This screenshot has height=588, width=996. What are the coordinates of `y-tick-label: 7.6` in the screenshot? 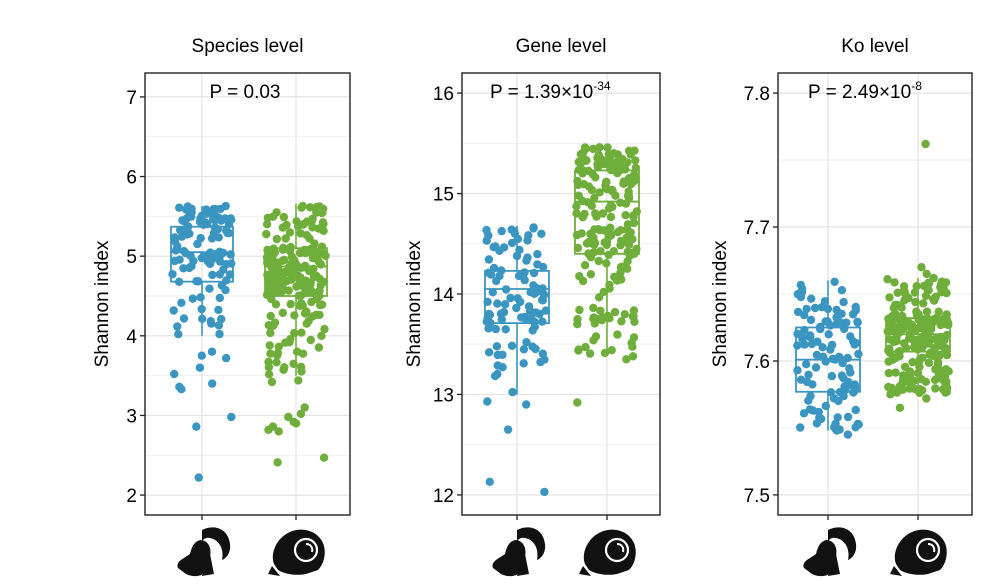 It's located at (757, 362).